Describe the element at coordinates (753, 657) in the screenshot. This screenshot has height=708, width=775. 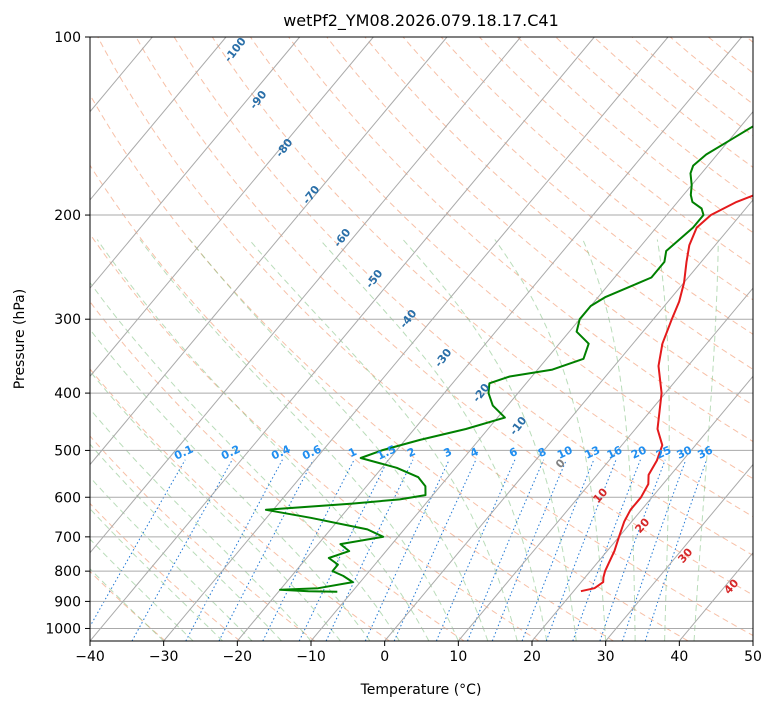
I see `x-tick-label: 50` at that location.